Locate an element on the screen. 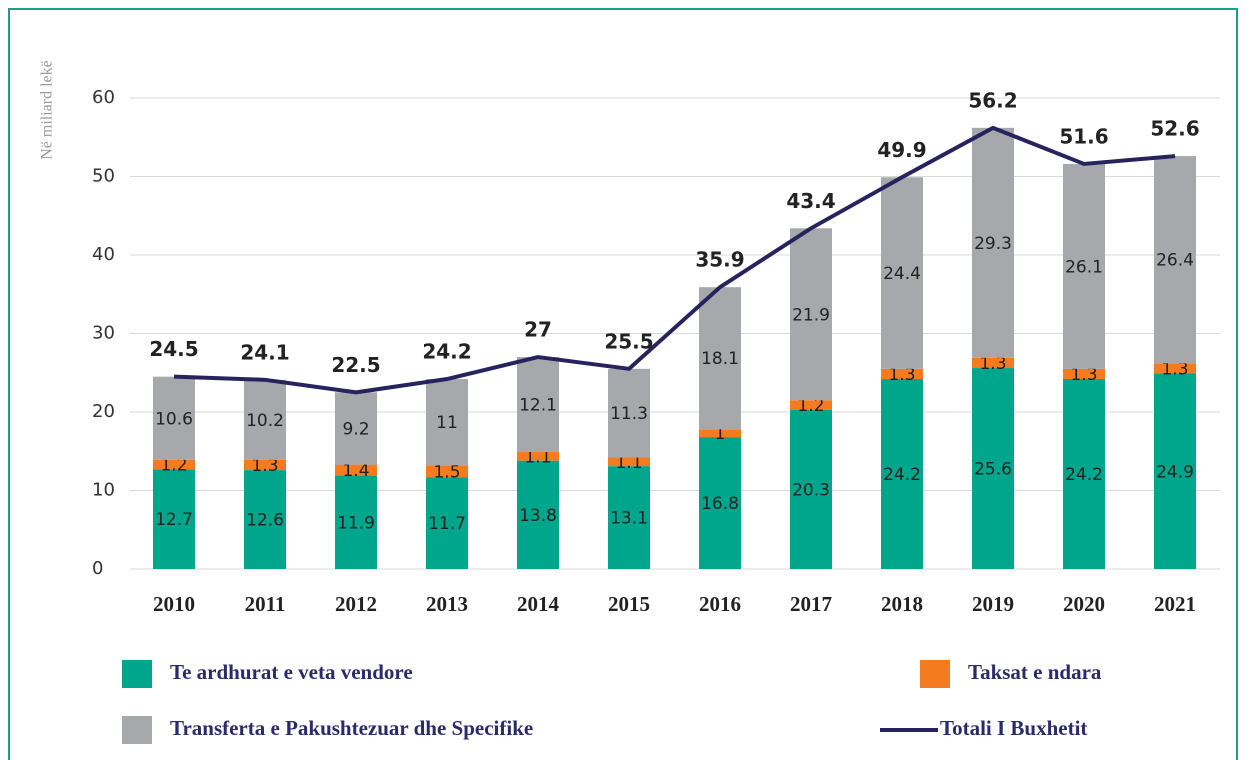 Image resolution: width=1246 pixels, height=760 pixels. data-label: 11 is located at coordinates (447, 423).